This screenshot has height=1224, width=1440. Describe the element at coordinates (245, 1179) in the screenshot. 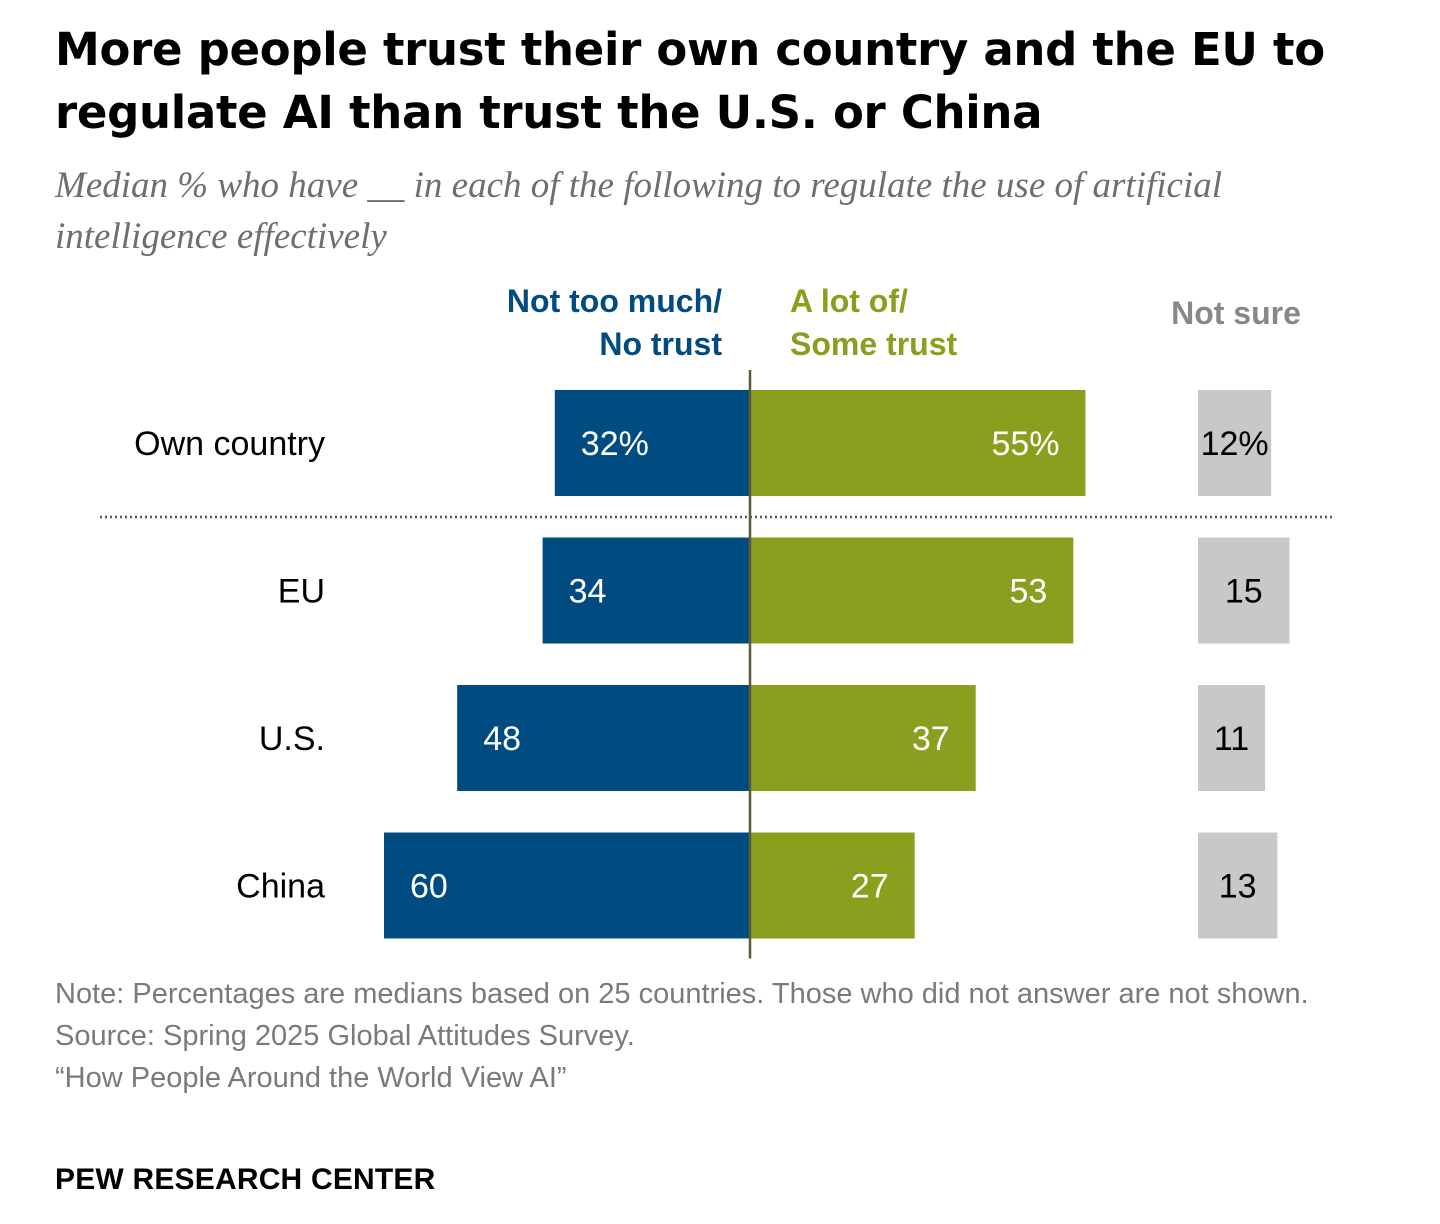

I see `brand-logo-text: PEW RESEARCH CENTER` at that location.